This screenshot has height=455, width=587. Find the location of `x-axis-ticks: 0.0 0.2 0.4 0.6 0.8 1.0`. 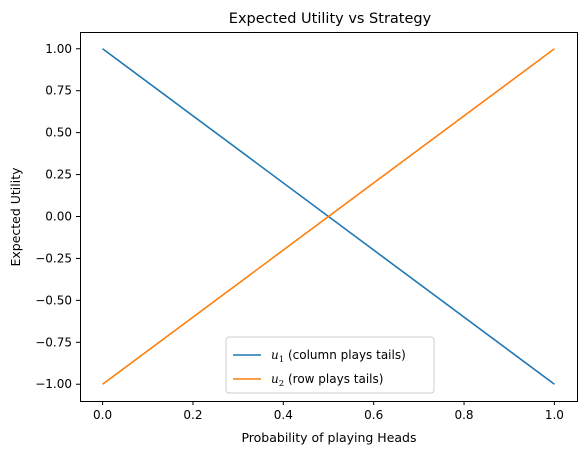

x-axis-ticks: 0.0 0.2 0.4 0.6 0.8 1.0 is located at coordinates (328, 411).